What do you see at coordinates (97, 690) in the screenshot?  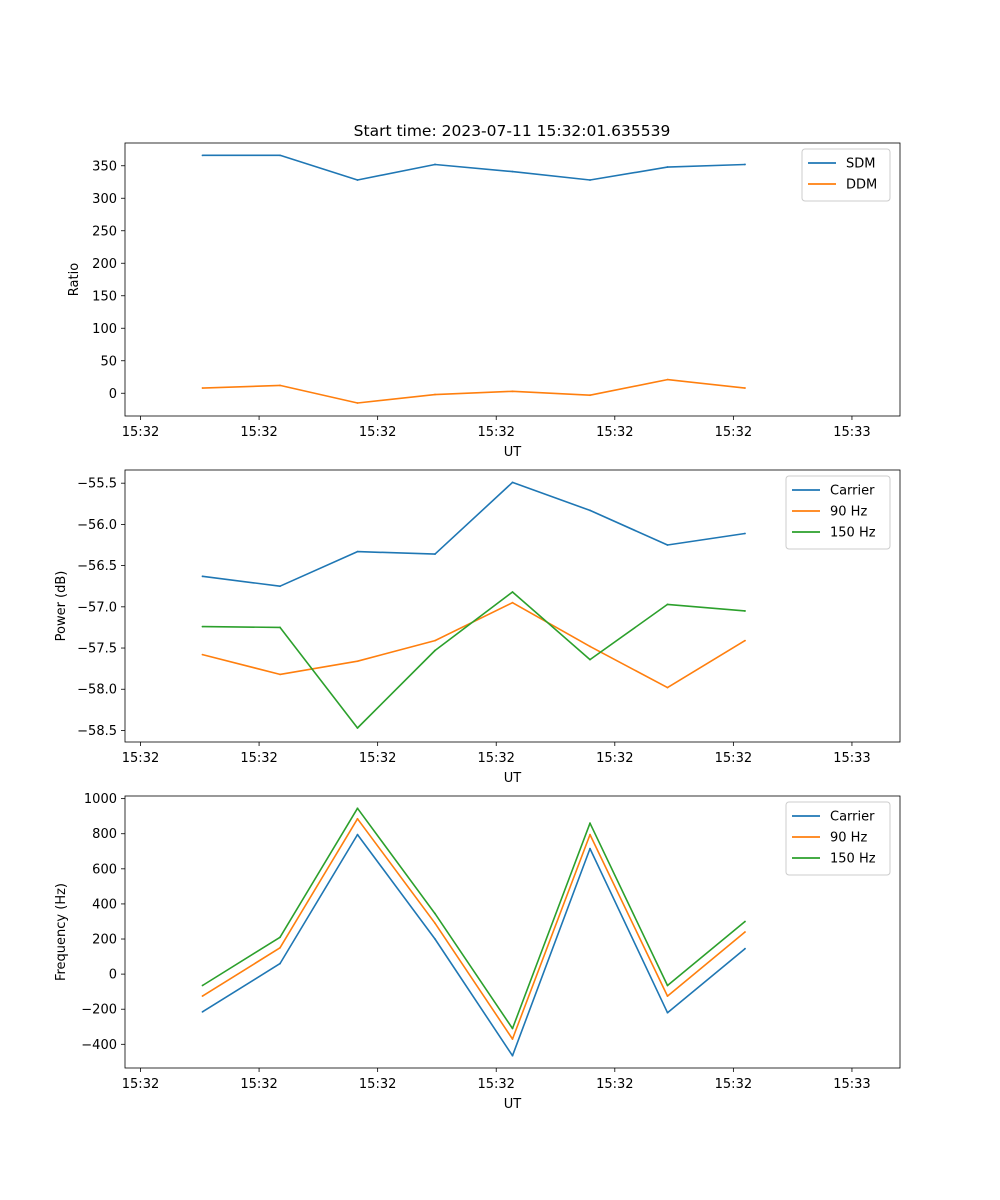 I see `y-tick-label: −58.0` at bounding box center [97, 690].